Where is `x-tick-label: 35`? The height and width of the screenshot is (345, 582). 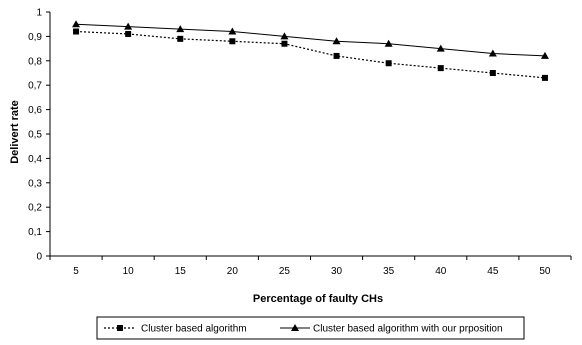 x-tick-label: 35 is located at coordinates (389, 271).